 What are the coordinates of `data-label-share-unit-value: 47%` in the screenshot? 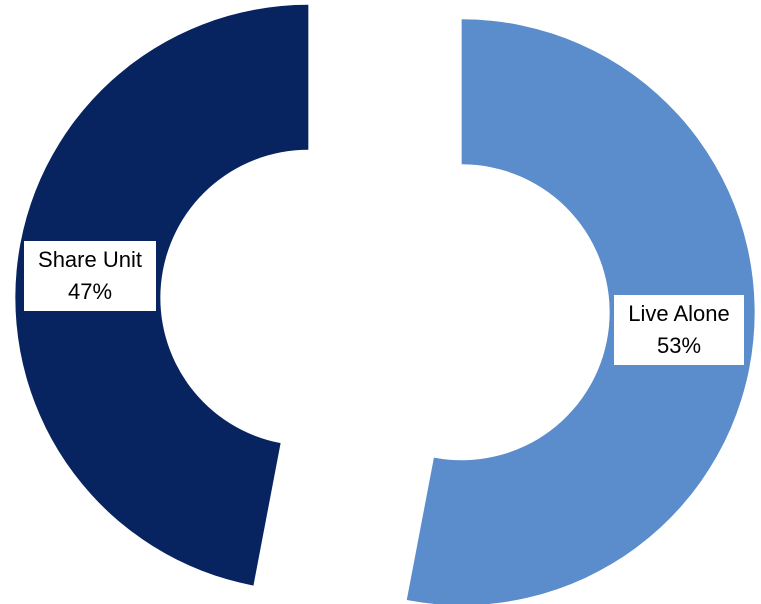 It's located at (90, 291).